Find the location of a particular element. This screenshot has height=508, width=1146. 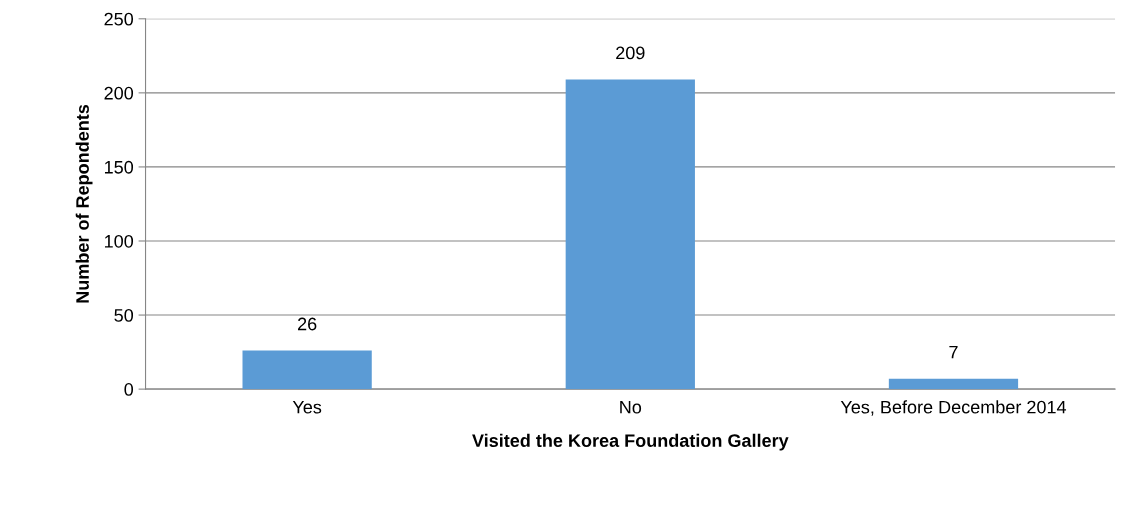

y-tick-label: 150 is located at coordinates (119, 167).